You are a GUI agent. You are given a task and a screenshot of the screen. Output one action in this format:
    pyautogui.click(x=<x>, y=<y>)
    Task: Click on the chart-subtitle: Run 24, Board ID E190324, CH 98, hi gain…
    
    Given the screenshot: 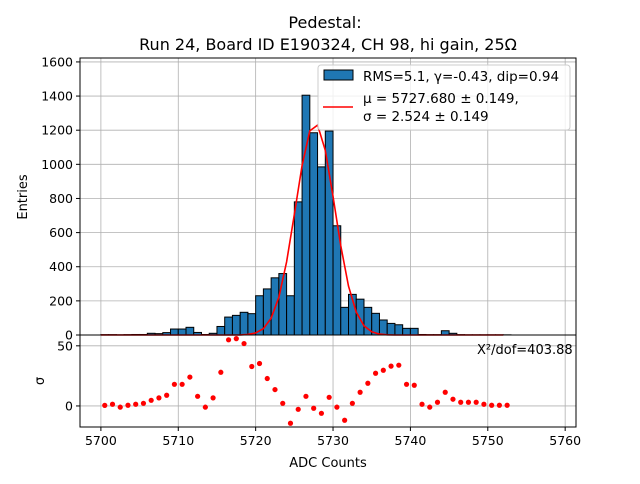 What is the action you would take?
    pyautogui.click(x=328, y=44)
    